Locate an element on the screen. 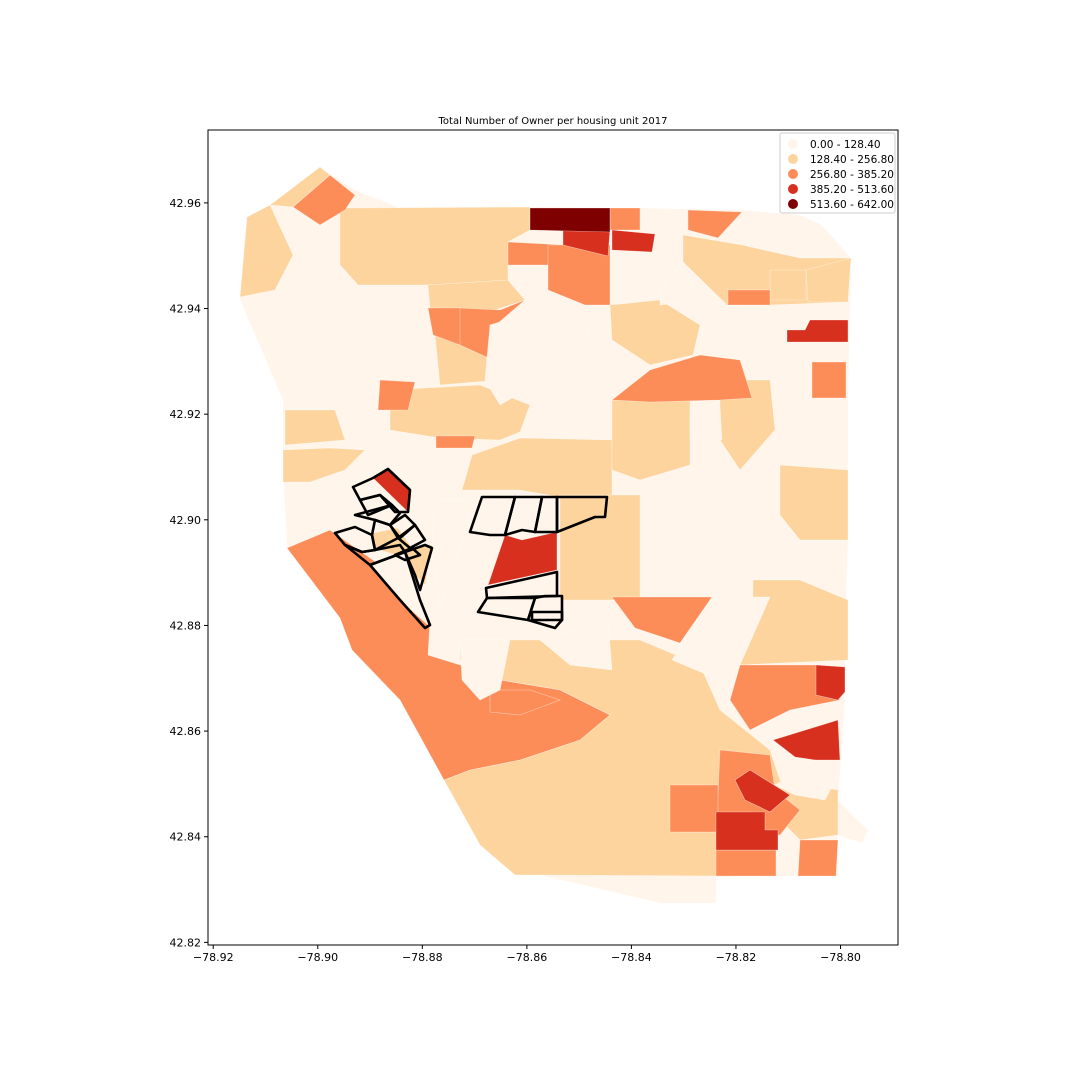 The height and width of the screenshot is (1080, 1080). tract-north-orange-top is located at coordinates (625, 219).